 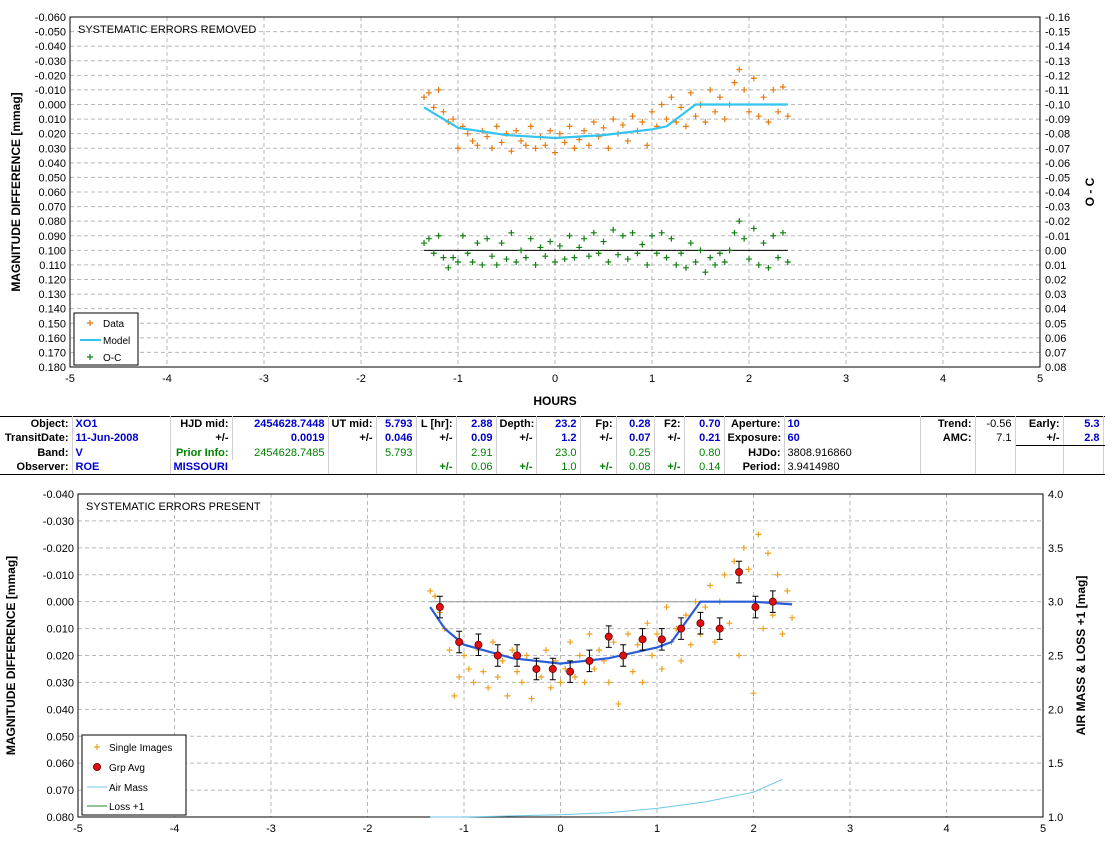 I want to click on y-tick-label: 0.180, so click(x=52, y=368).